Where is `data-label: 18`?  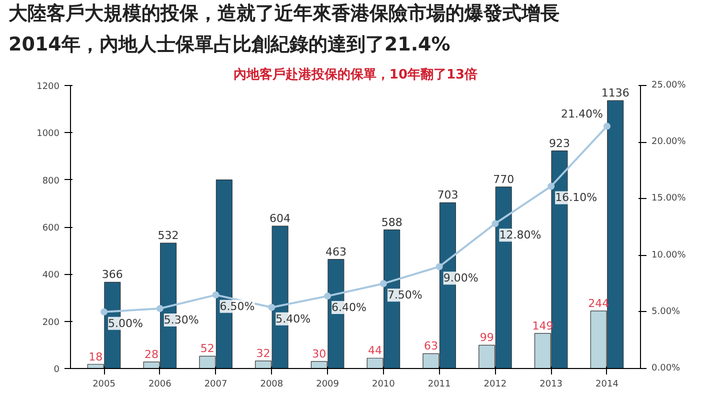
data-label: 18 is located at coordinates (95, 357).